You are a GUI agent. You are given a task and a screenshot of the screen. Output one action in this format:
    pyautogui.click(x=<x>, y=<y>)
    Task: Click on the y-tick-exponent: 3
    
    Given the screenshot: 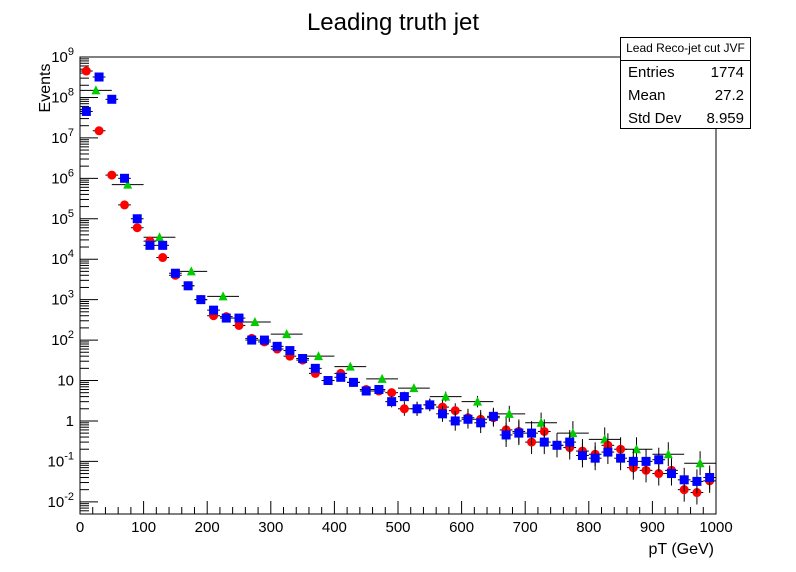 What is the action you would take?
    pyautogui.click(x=71, y=295)
    